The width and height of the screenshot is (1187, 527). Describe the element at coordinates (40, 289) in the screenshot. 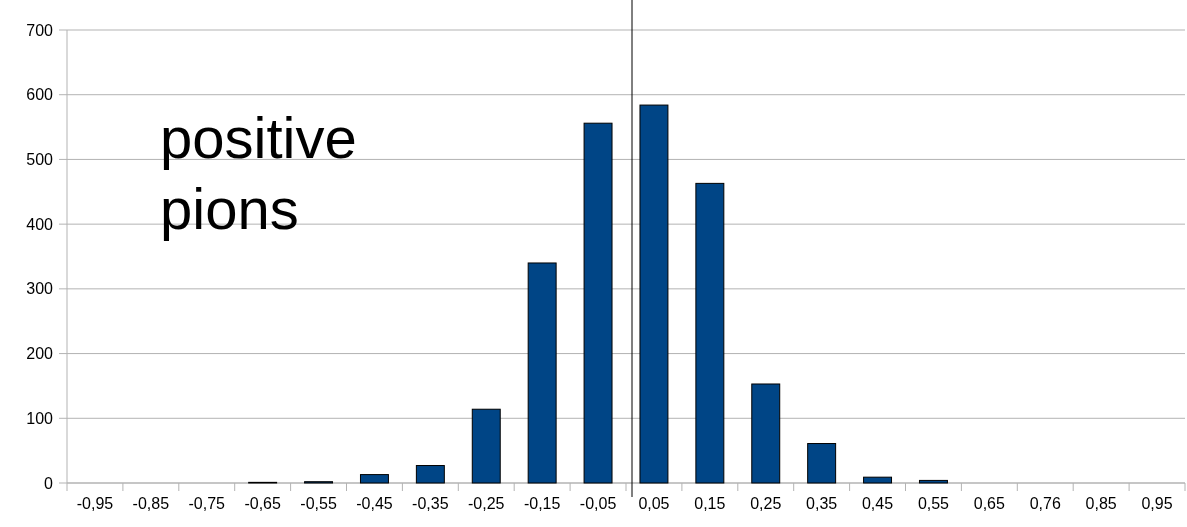

I see `y-tick-label: 300` at that location.